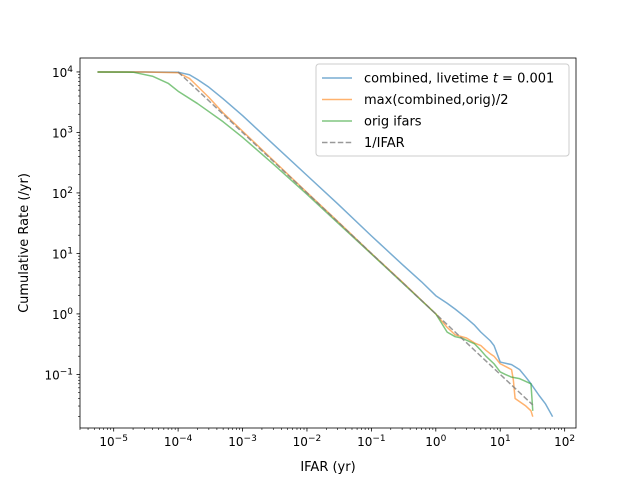 This screenshot has width=640, height=480. What do you see at coordinates (371, 441) in the screenshot?
I see `x-tick-label-4: 10⁻¹` at bounding box center [371, 441].